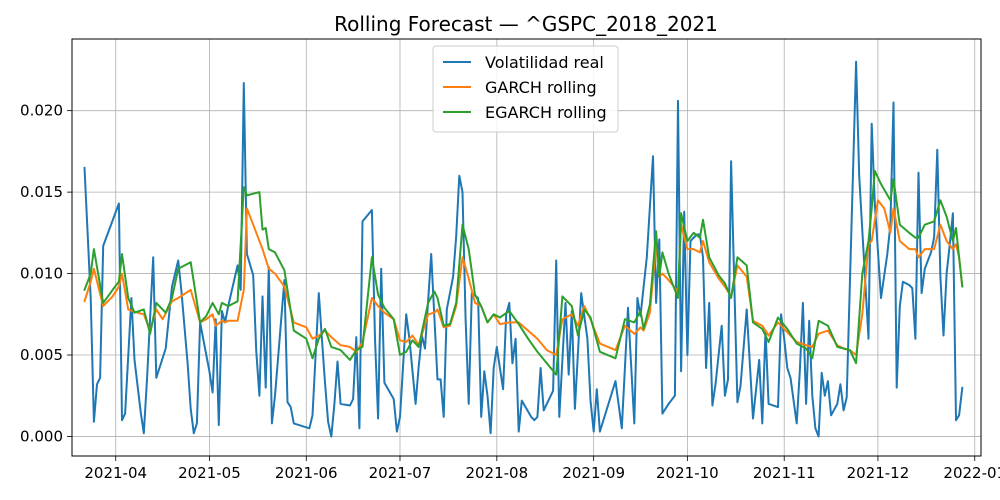  I want to click on legend-box, so click(525, 89).